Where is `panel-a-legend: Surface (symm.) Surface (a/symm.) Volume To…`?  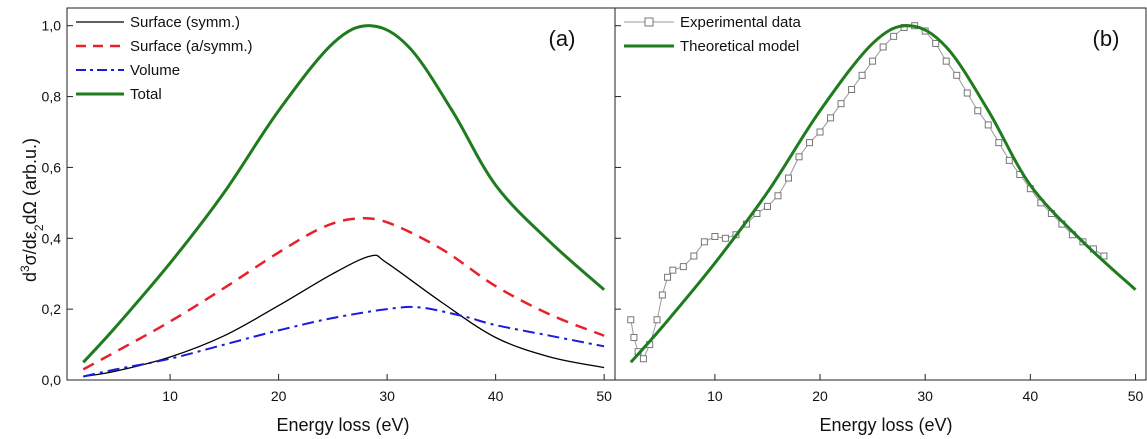
panel-a-legend: Surface (symm.) Surface (a/symm.) Volume To… is located at coordinates (164, 58).